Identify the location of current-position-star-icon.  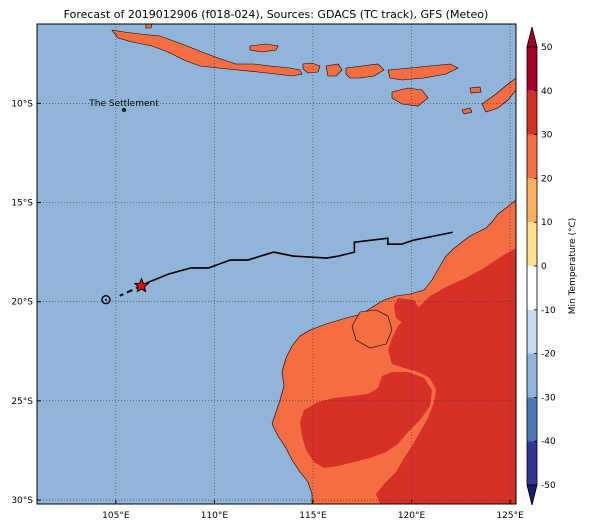
(141, 285).